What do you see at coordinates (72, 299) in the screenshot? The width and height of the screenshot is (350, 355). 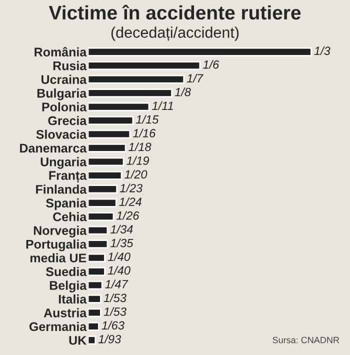 I see `y-tick-label: Italia` at bounding box center [72, 299].